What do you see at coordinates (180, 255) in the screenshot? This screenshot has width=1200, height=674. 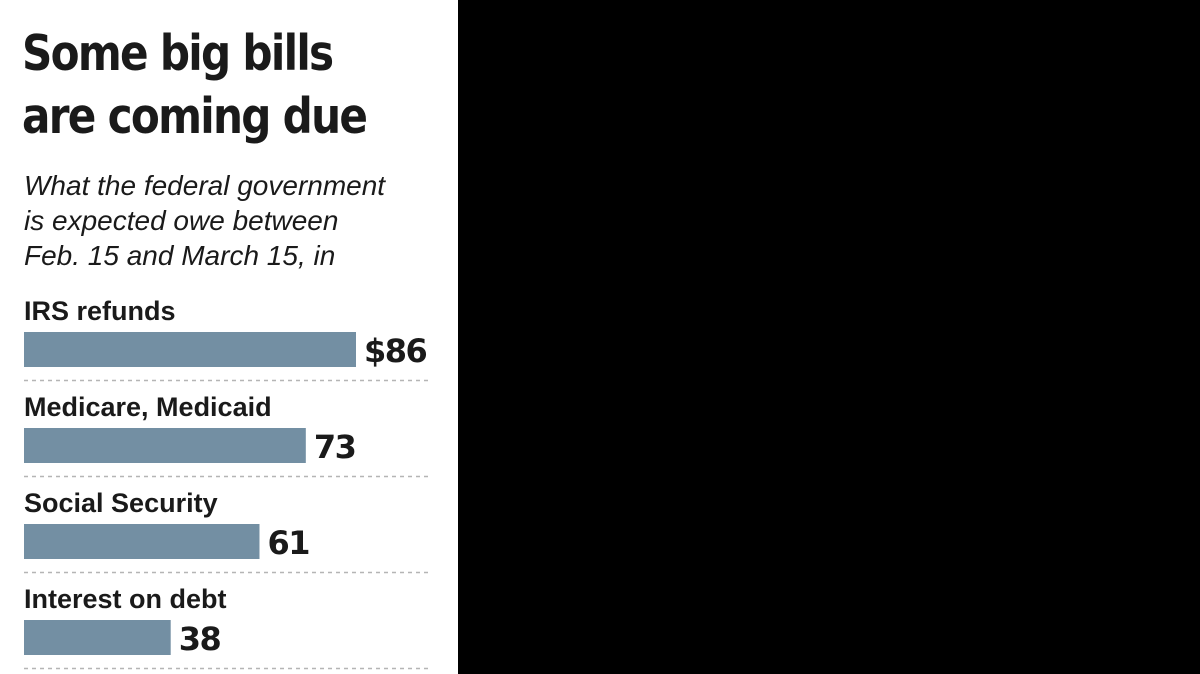 I see `chart-subtitle-line-3: Feb. 15 and March 15, in` at bounding box center [180, 255].